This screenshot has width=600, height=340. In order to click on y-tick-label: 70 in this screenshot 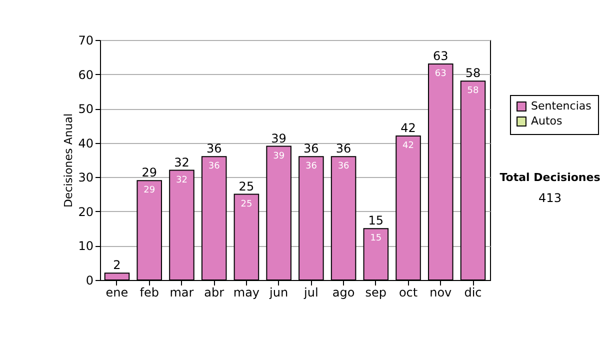, I will do `click(86, 41)`.